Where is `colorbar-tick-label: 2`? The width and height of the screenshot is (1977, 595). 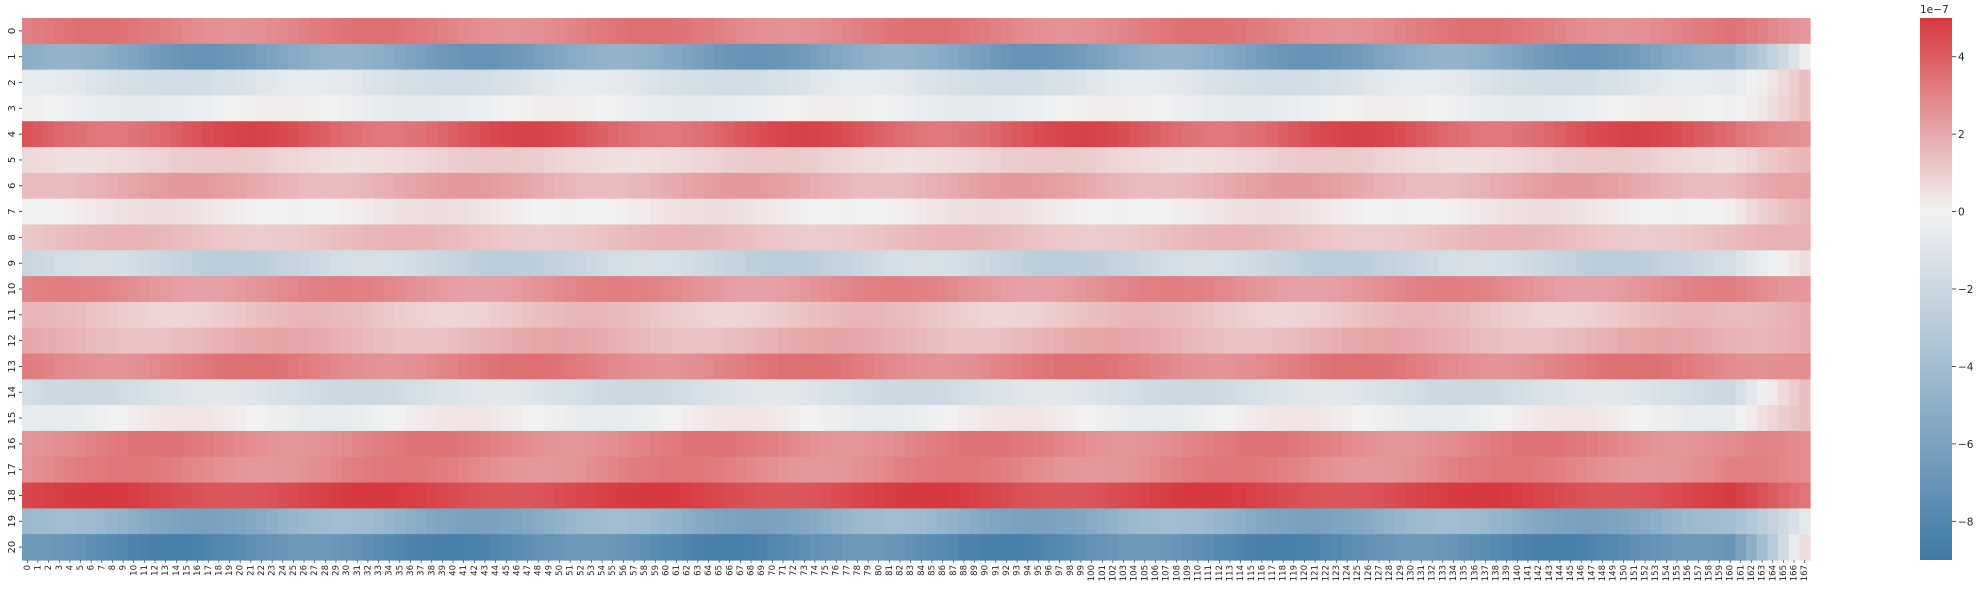 colorbar-tick-label: 2 is located at coordinates (1961, 135).